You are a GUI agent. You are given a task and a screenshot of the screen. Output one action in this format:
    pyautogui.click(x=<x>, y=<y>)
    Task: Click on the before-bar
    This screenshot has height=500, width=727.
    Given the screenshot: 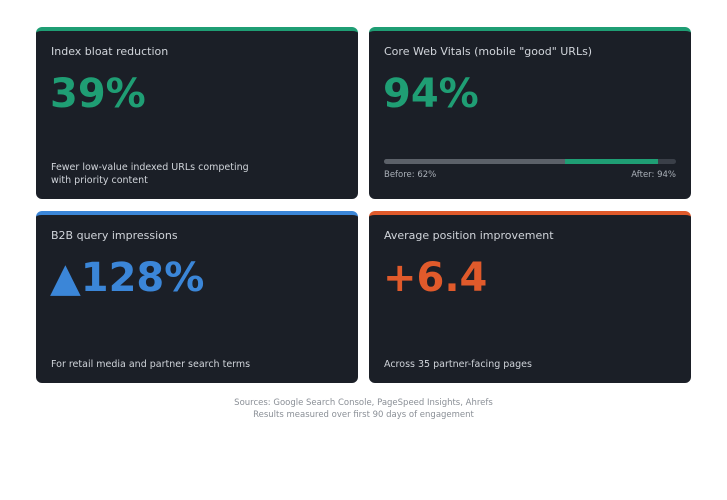 What is the action you would take?
    pyautogui.click(x=475, y=161)
    